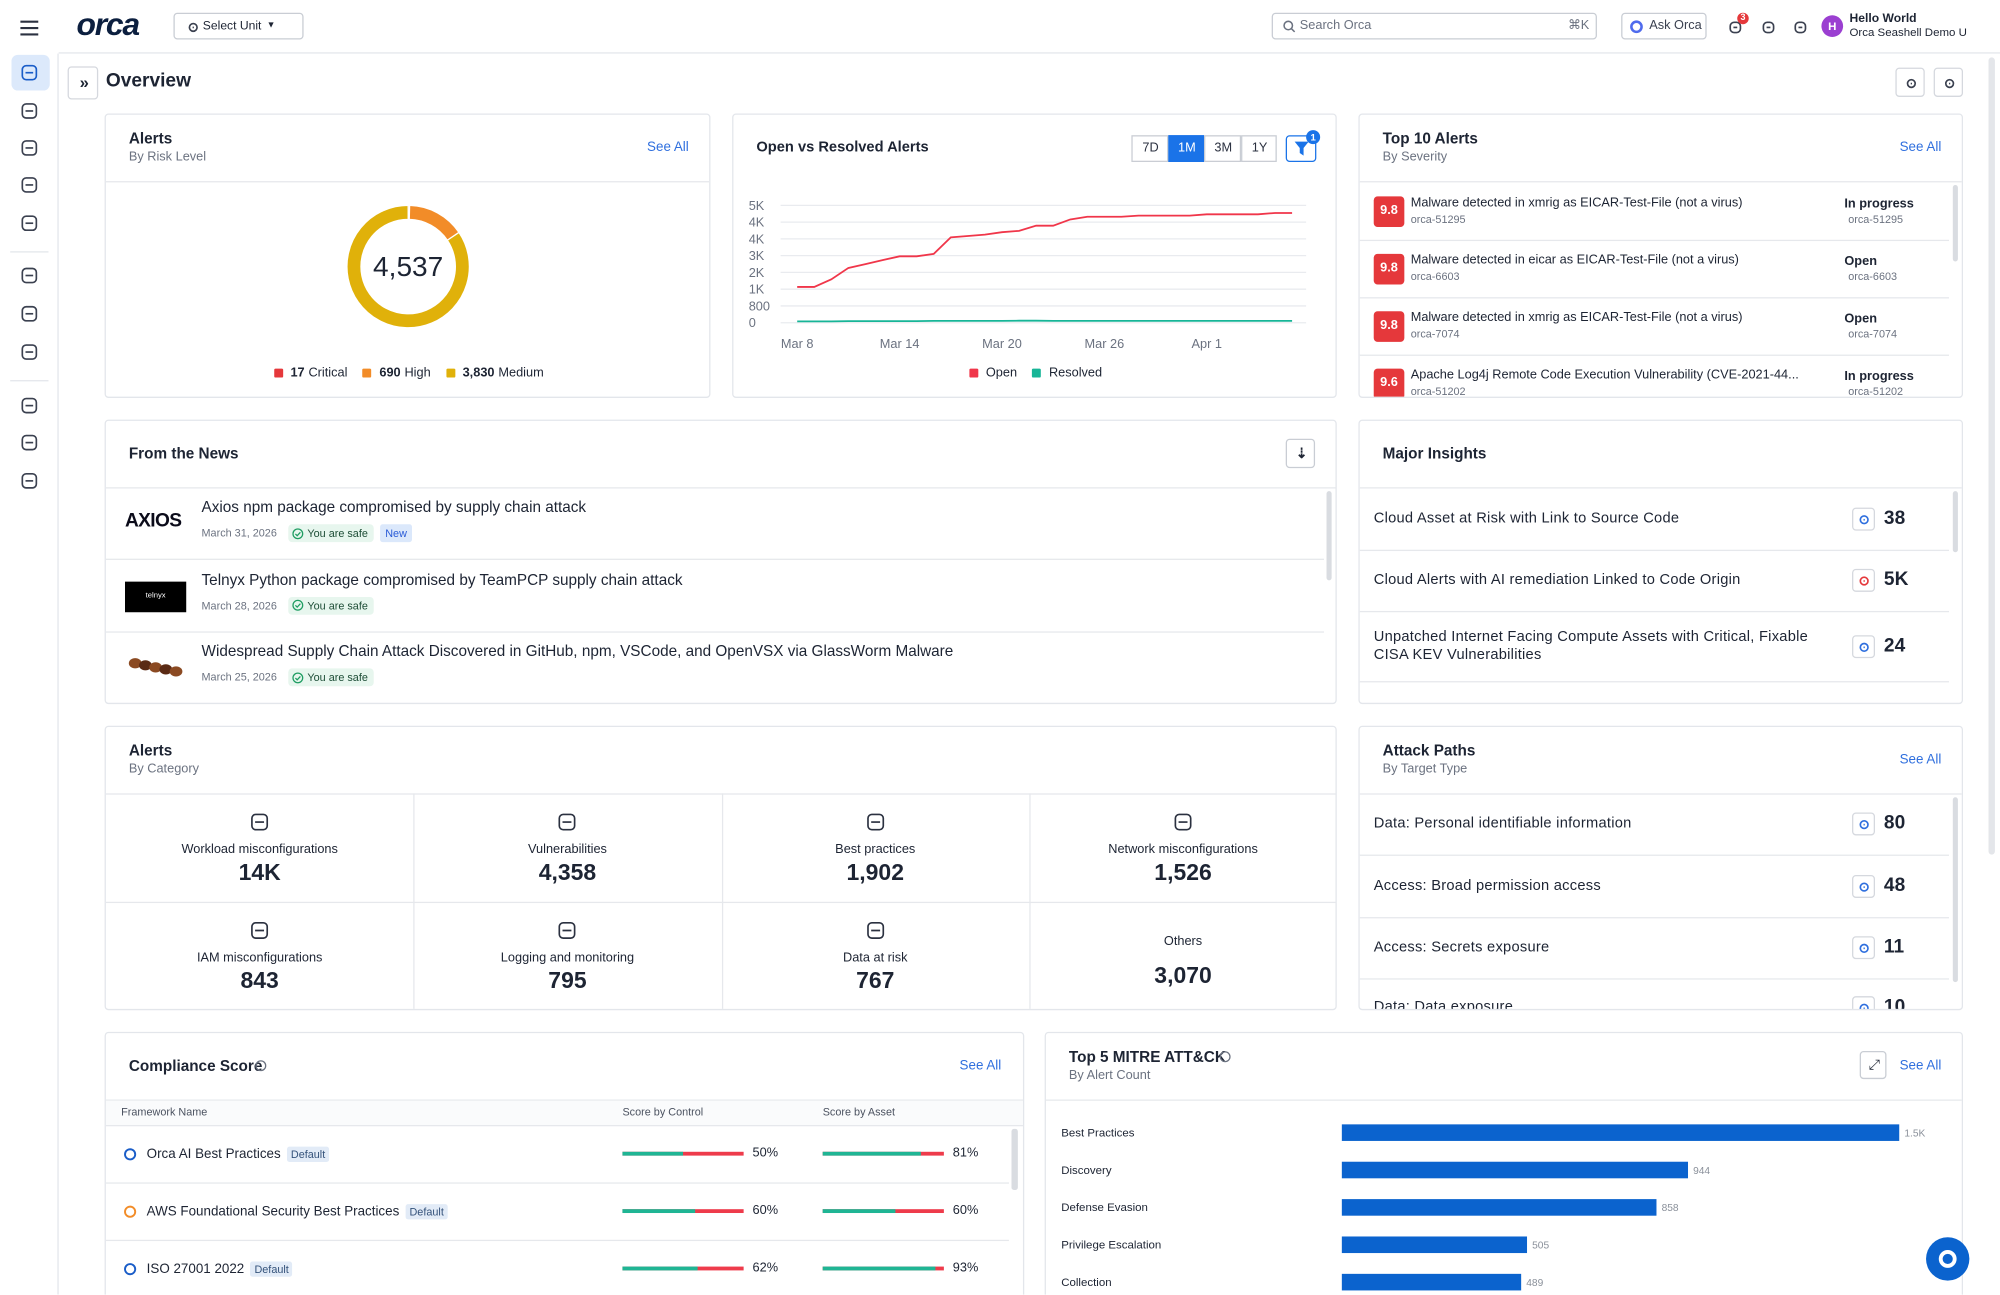  Describe the element at coordinates (239, 677) in the screenshot. I see `news-date: March 25, 2026` at that location.